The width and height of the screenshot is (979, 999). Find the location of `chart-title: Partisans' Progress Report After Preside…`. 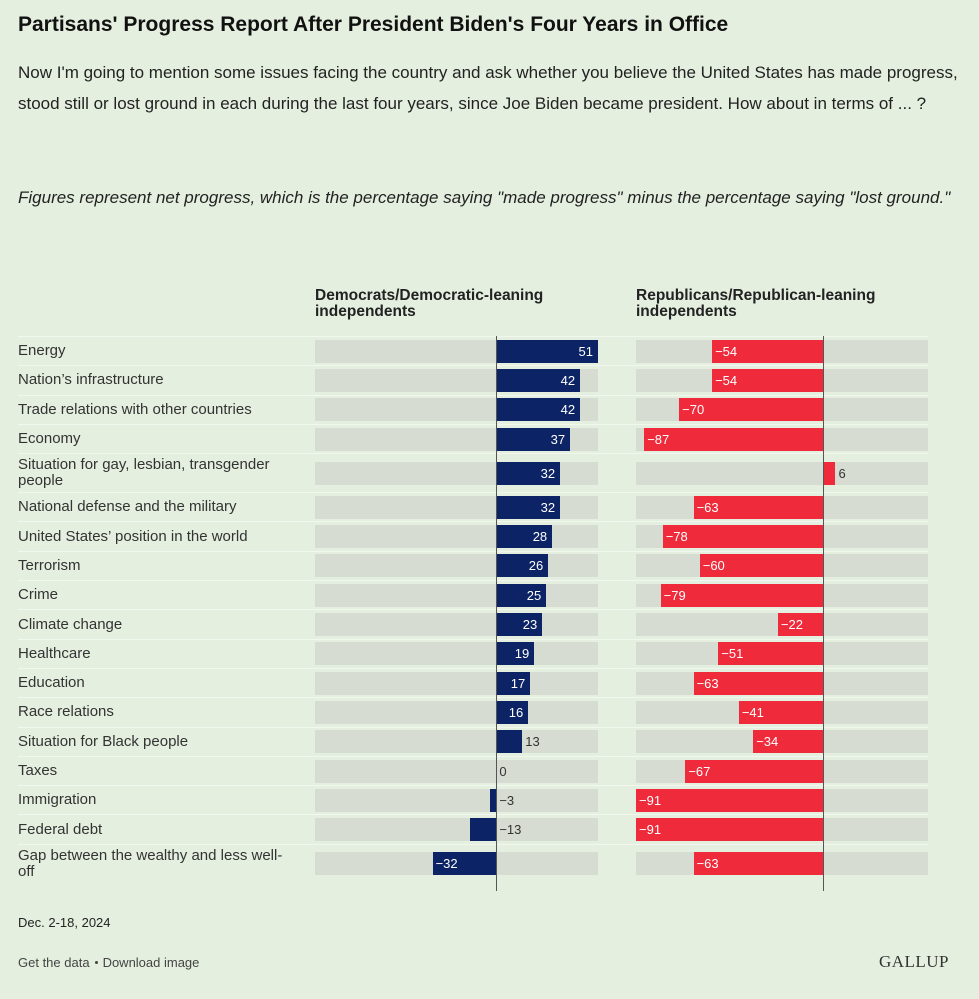

chart-title: Partisans' Progress Report After Preside… is located at coordinates (373, 24).